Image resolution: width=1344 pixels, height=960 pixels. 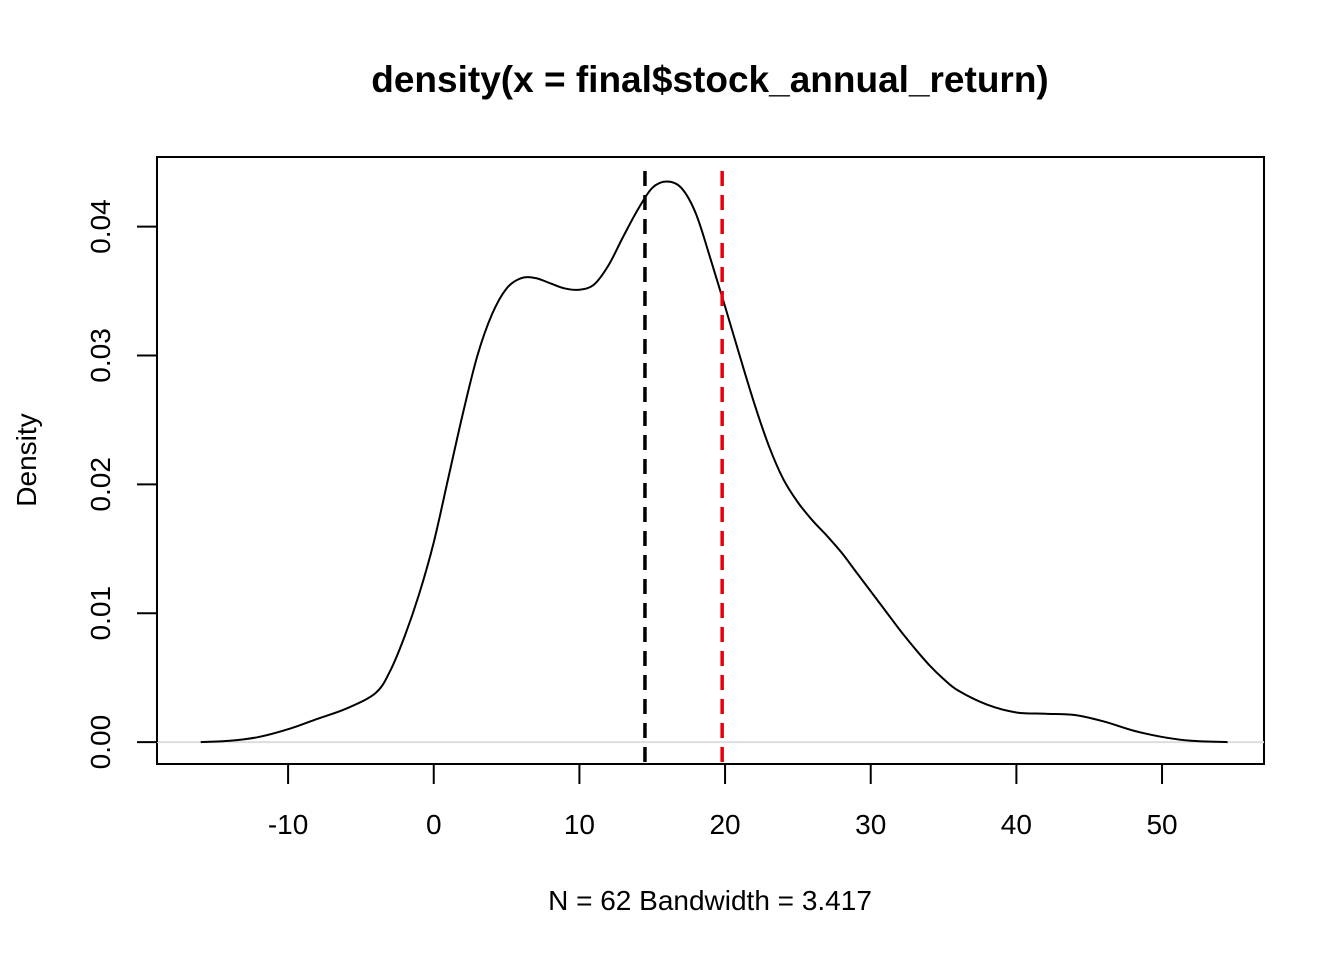 I want to click on chart-title: density(x = final$stock_annual_return), so click(x=710, y=79).